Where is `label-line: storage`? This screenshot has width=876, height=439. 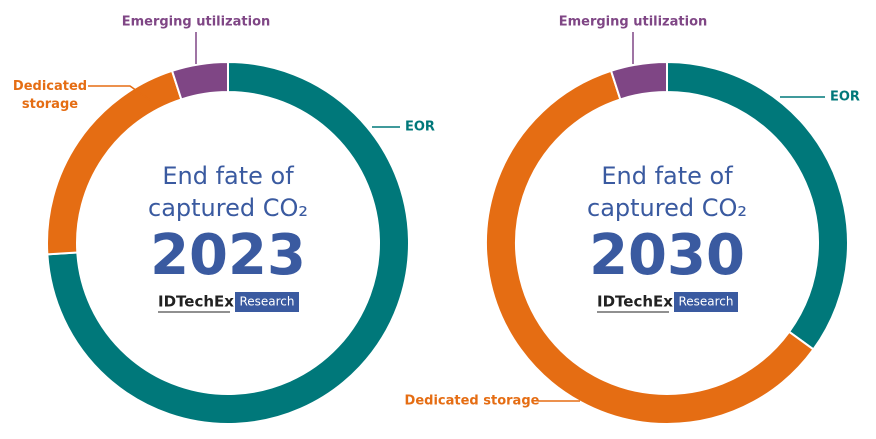 label-line: storage is located at coordinates (50, 104).